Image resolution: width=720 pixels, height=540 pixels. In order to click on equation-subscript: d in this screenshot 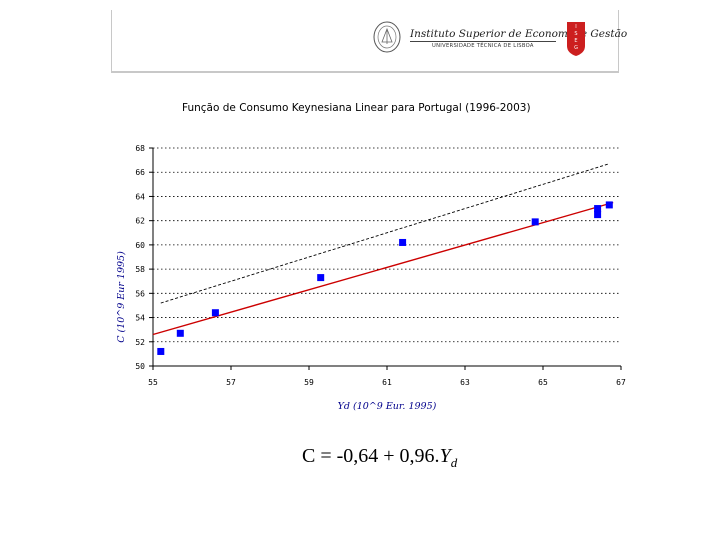, I will do `click(454, 462)`.